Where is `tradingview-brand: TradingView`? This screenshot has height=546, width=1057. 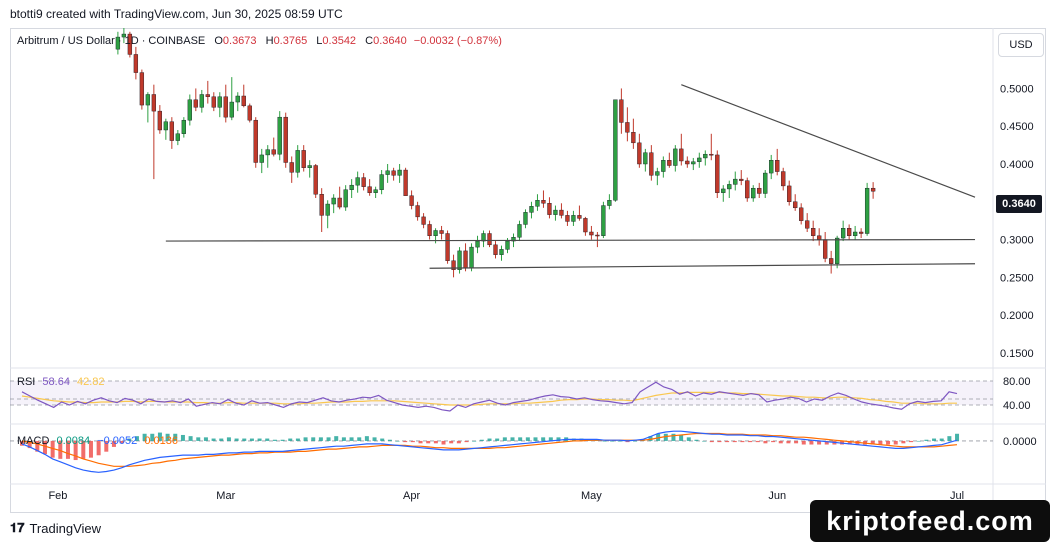 tradingview-brand: TradingView is located at coordinates (65, 528).